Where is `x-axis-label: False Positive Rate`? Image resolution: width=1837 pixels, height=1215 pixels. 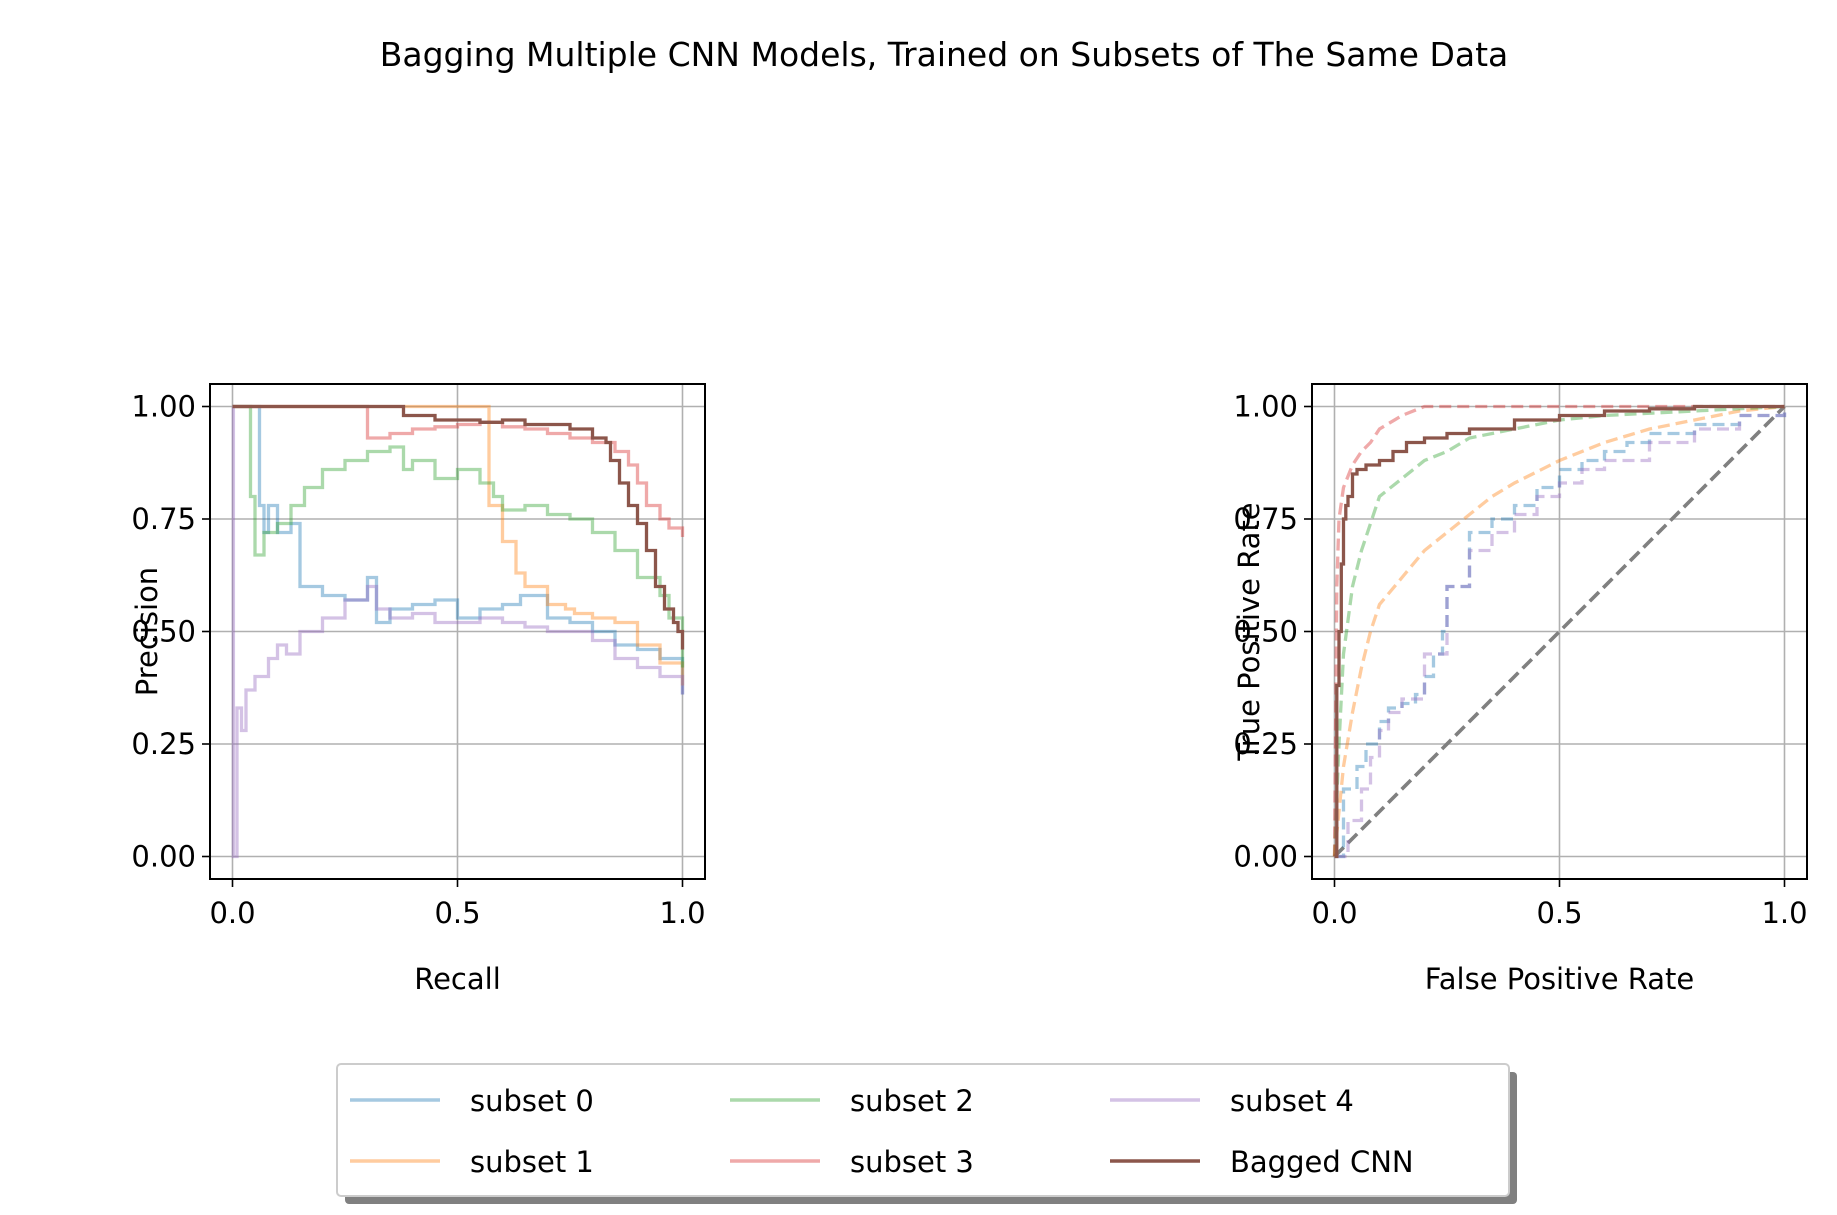 x-axis-label: False Positive Rate is located at coordinates (1560, 979).